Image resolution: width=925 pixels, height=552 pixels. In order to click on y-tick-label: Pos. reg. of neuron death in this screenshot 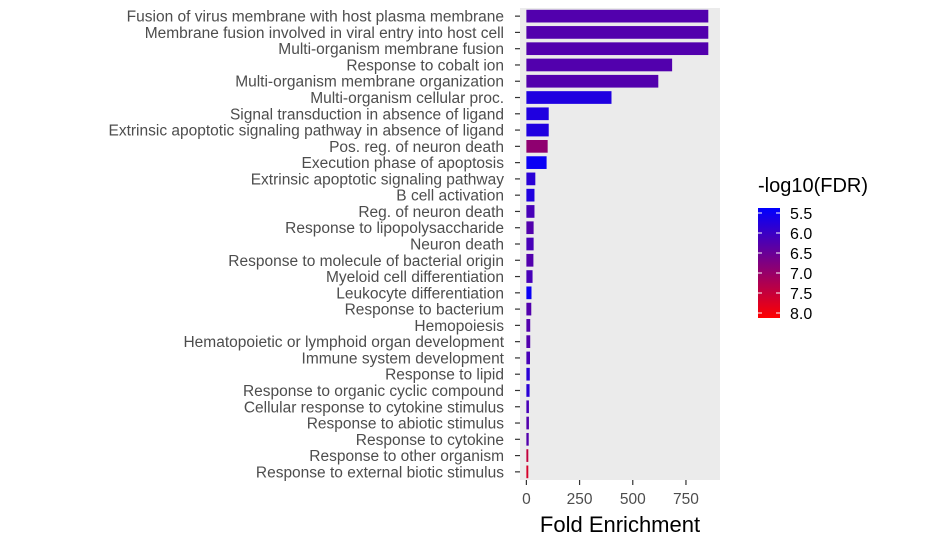, I will do `click(416, 147)`.